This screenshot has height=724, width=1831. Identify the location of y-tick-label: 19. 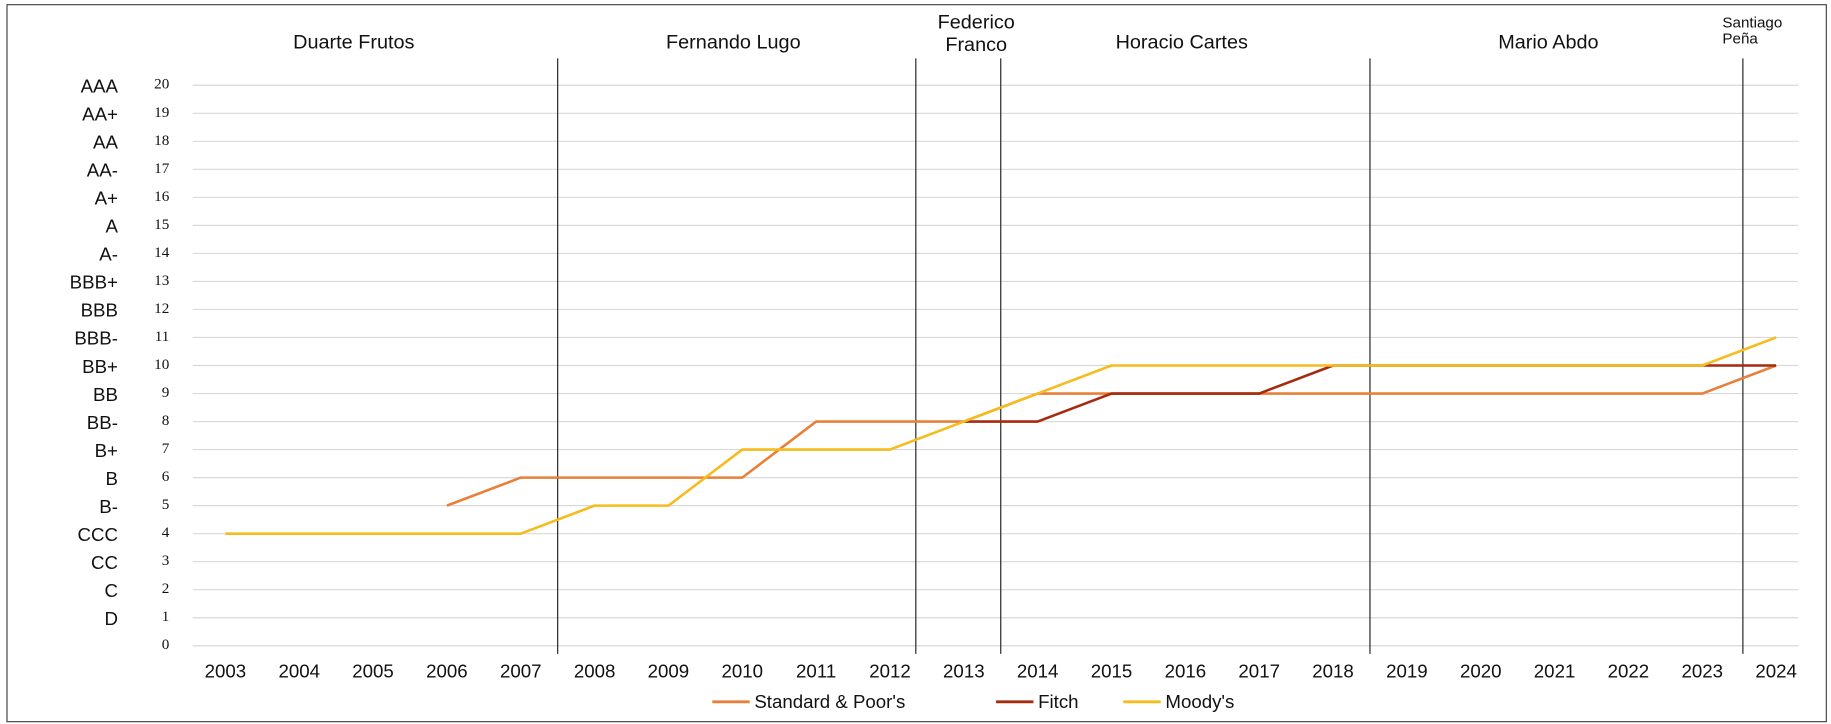
(161, 112).